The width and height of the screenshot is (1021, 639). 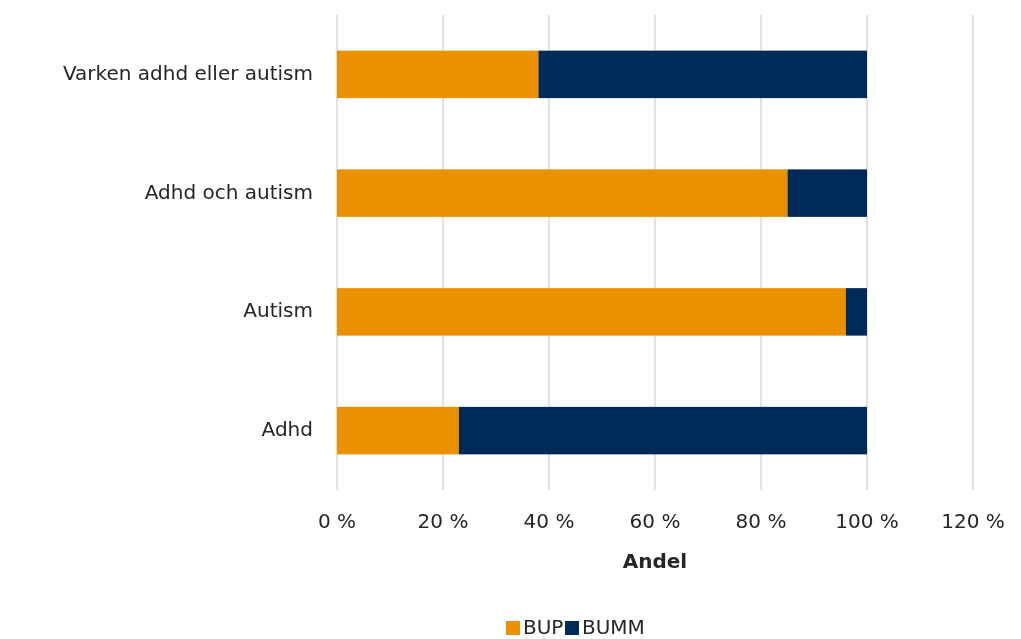 What do you see at coordinates (187, 72) in the screenshot?
I see `y-tick-label: Varken adhd eller autism` at bounding box center [187, 72].